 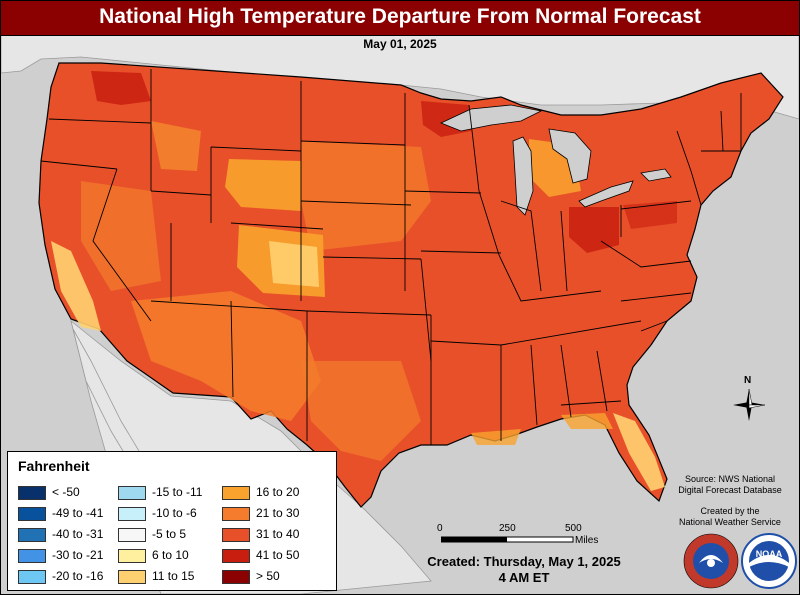 I want to click on noaa-logo-text: NOAA, so click(x=769, y=554).